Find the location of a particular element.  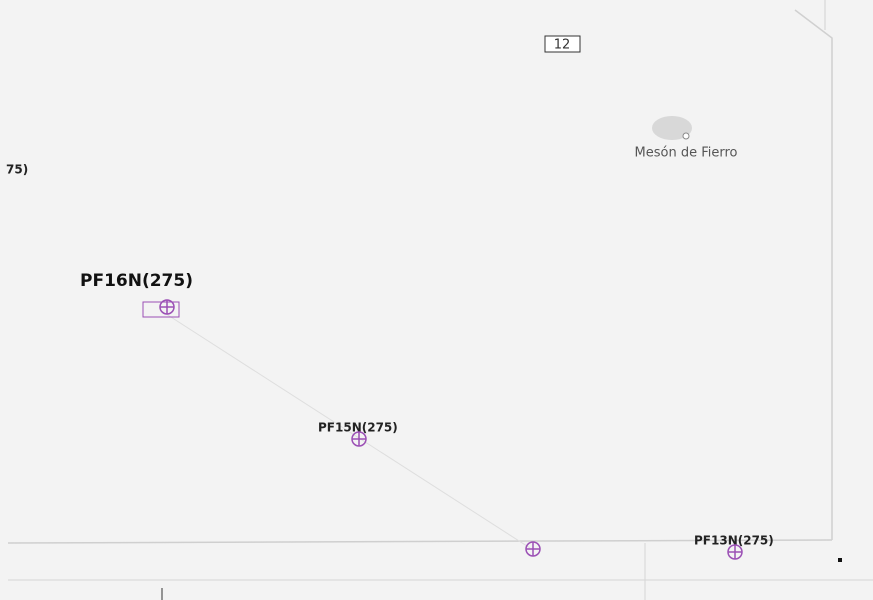

point-label: PF16N(275) is located at coordinates (136, 281).